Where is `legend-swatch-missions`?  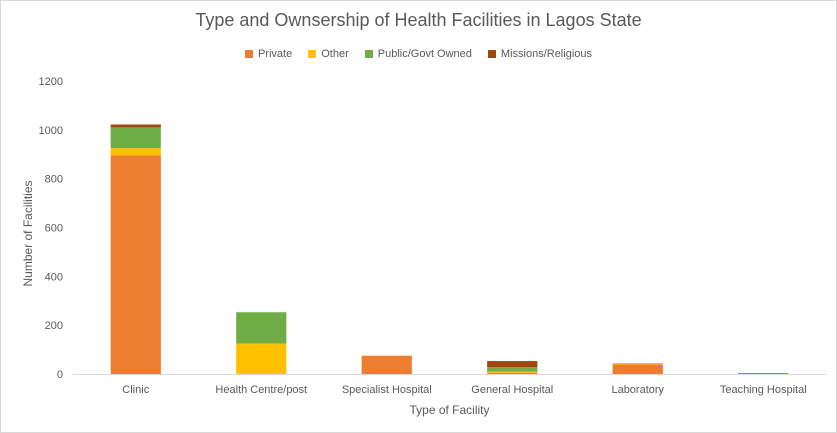 legend-swatch-missions is located at coordinates (491, 54).